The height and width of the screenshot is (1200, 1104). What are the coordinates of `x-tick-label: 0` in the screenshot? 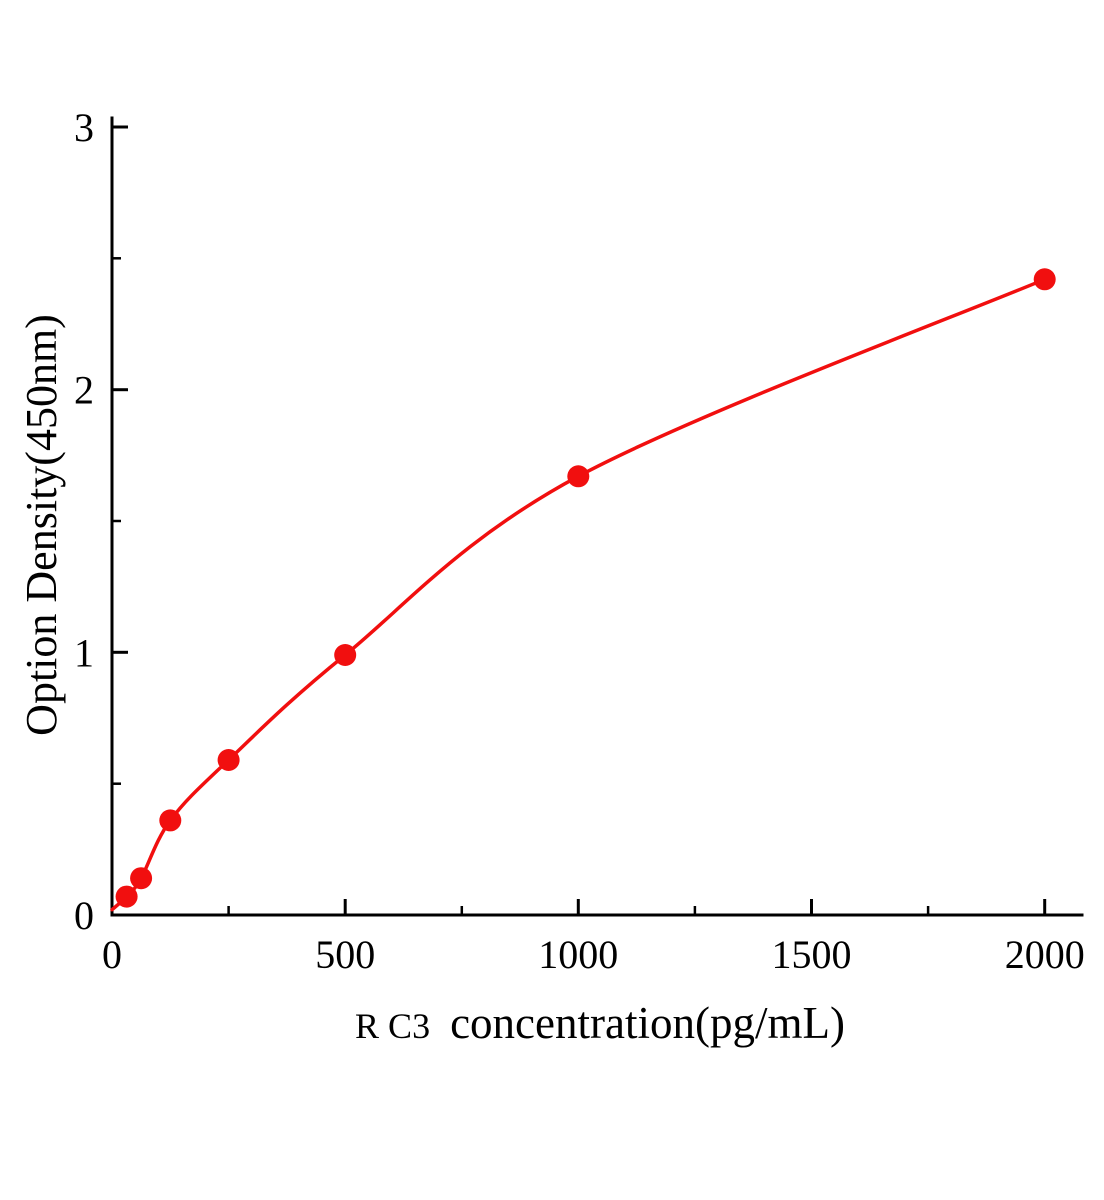 It's located at (112, 954).